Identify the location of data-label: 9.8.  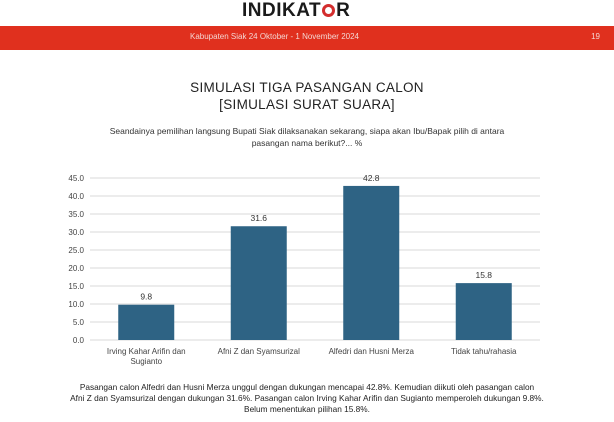
(146, 297).